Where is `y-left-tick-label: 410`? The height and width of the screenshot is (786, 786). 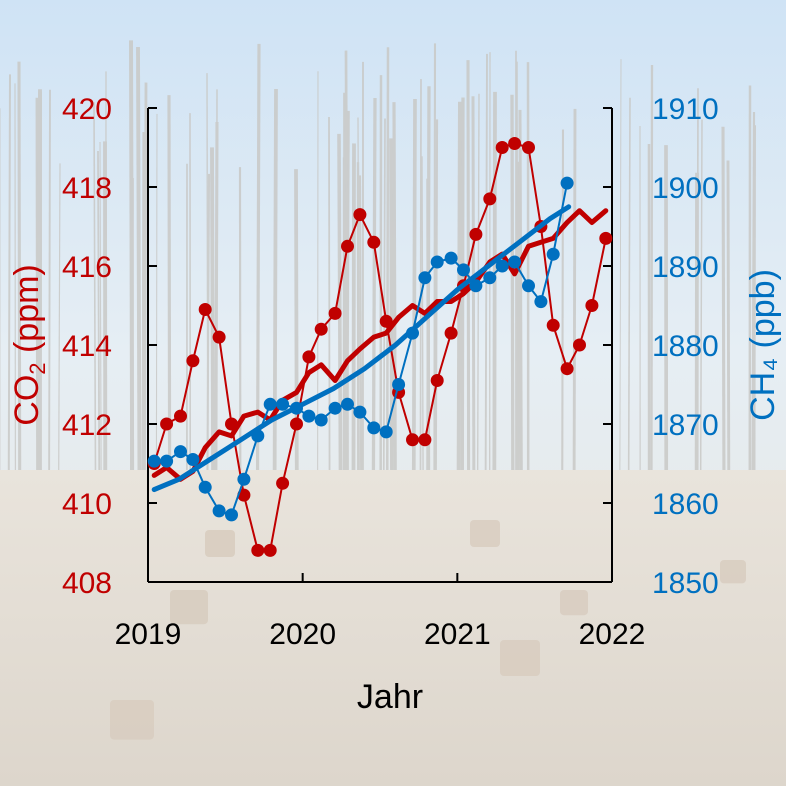
y-left-tick-label: 410 is located at coordinates (87, 504).